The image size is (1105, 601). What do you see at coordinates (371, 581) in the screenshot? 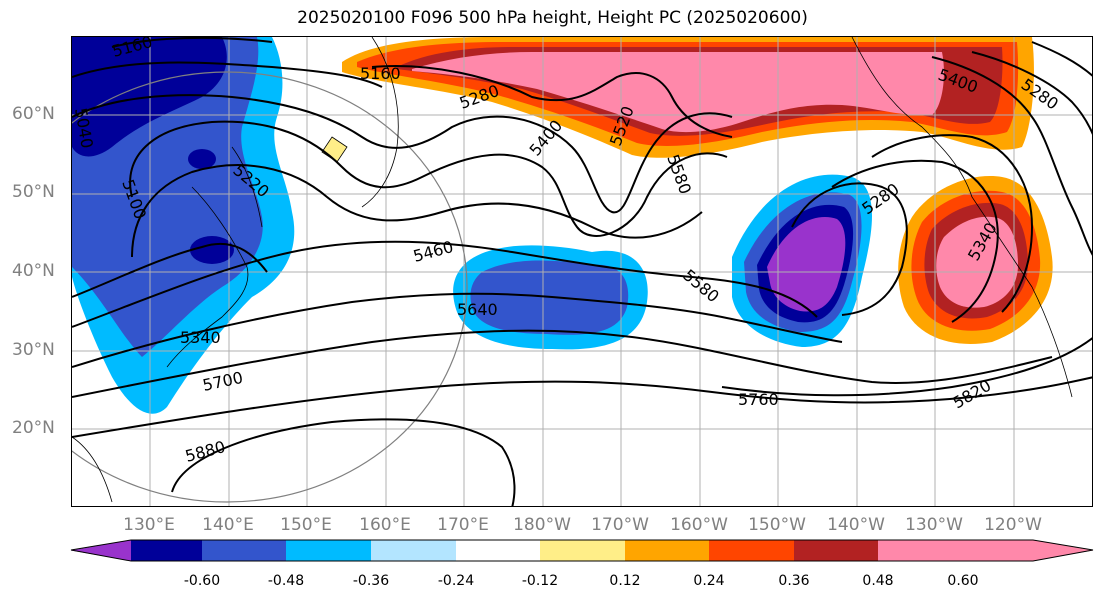
I see `colorbar-tick: -0.36` at bounding box center [371, 581].